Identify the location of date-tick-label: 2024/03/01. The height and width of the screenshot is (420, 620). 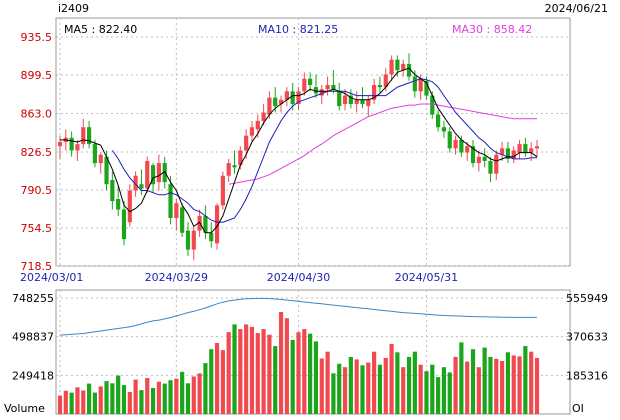
(51, 277).